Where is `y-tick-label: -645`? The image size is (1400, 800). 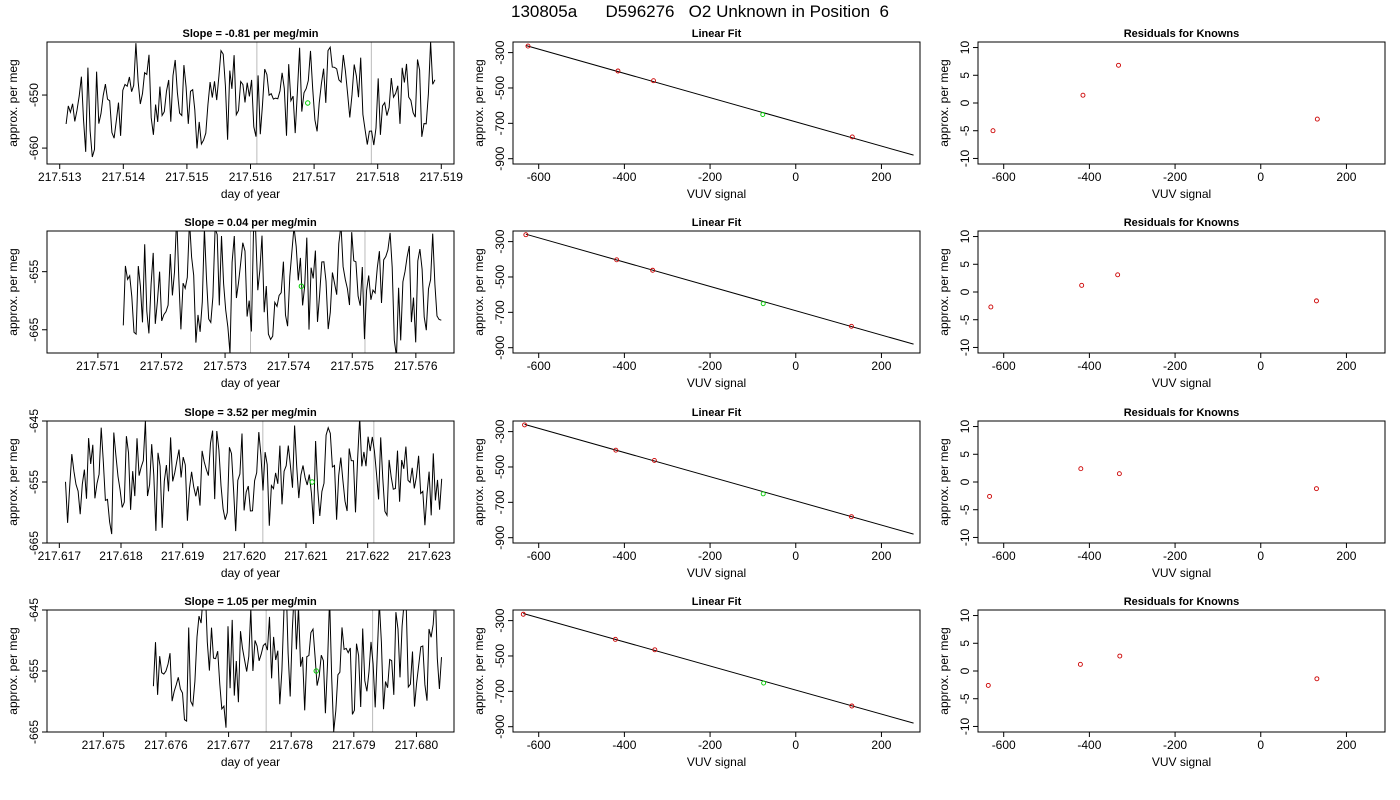 y-tick-label: -645 is located at coordinates (34, 610).